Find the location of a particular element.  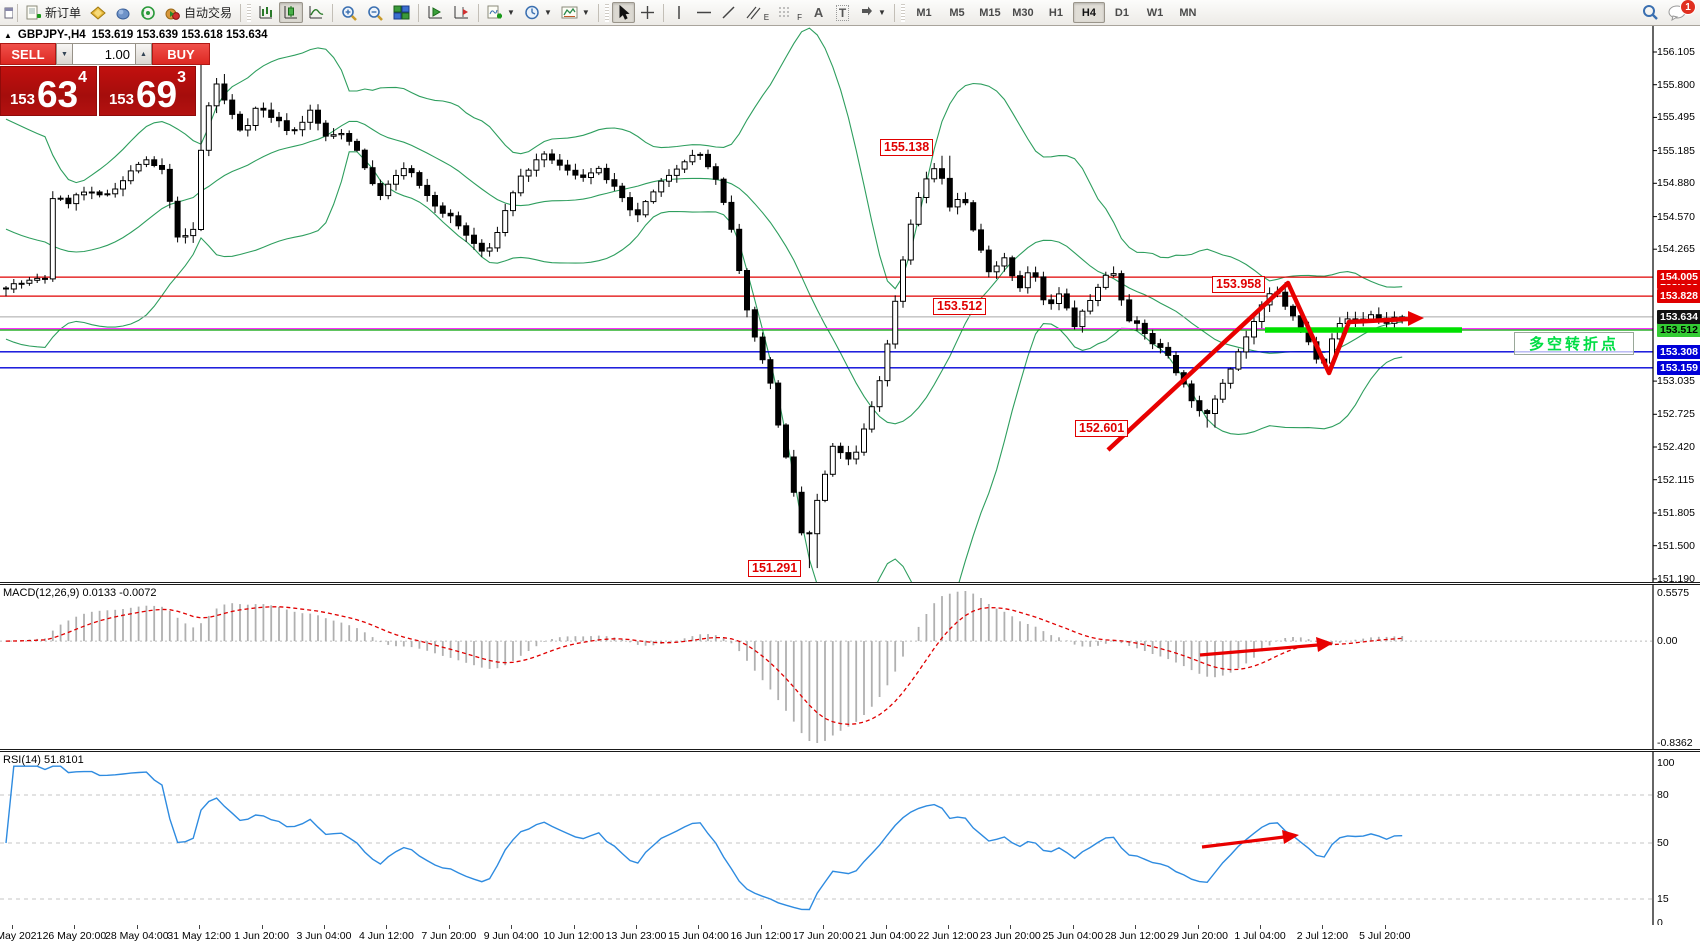

vertical-line-tool-button is located at coordinates (679, 12).